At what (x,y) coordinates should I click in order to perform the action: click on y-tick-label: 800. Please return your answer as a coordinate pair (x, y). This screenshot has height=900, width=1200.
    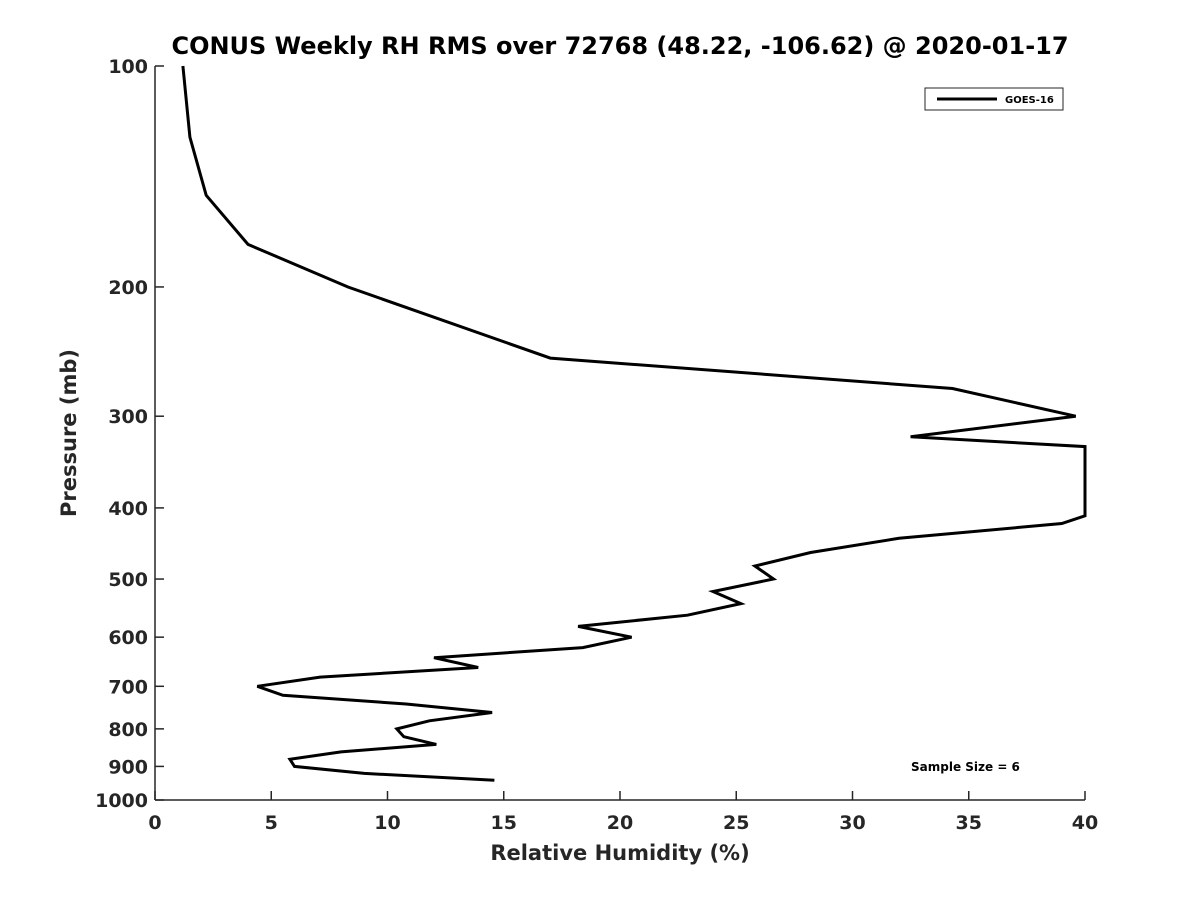
    Looking at the image, I should click on (128, 730).